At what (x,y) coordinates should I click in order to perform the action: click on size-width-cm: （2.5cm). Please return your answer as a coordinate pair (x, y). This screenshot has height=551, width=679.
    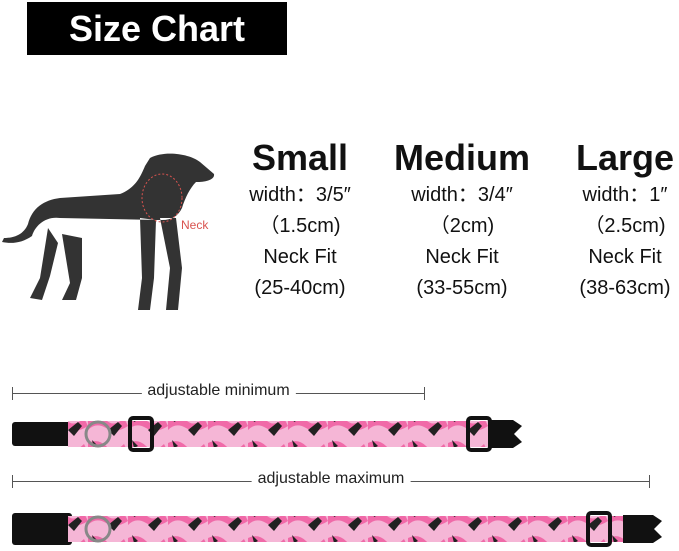
    Looking at the image, I should click on (625, 226).